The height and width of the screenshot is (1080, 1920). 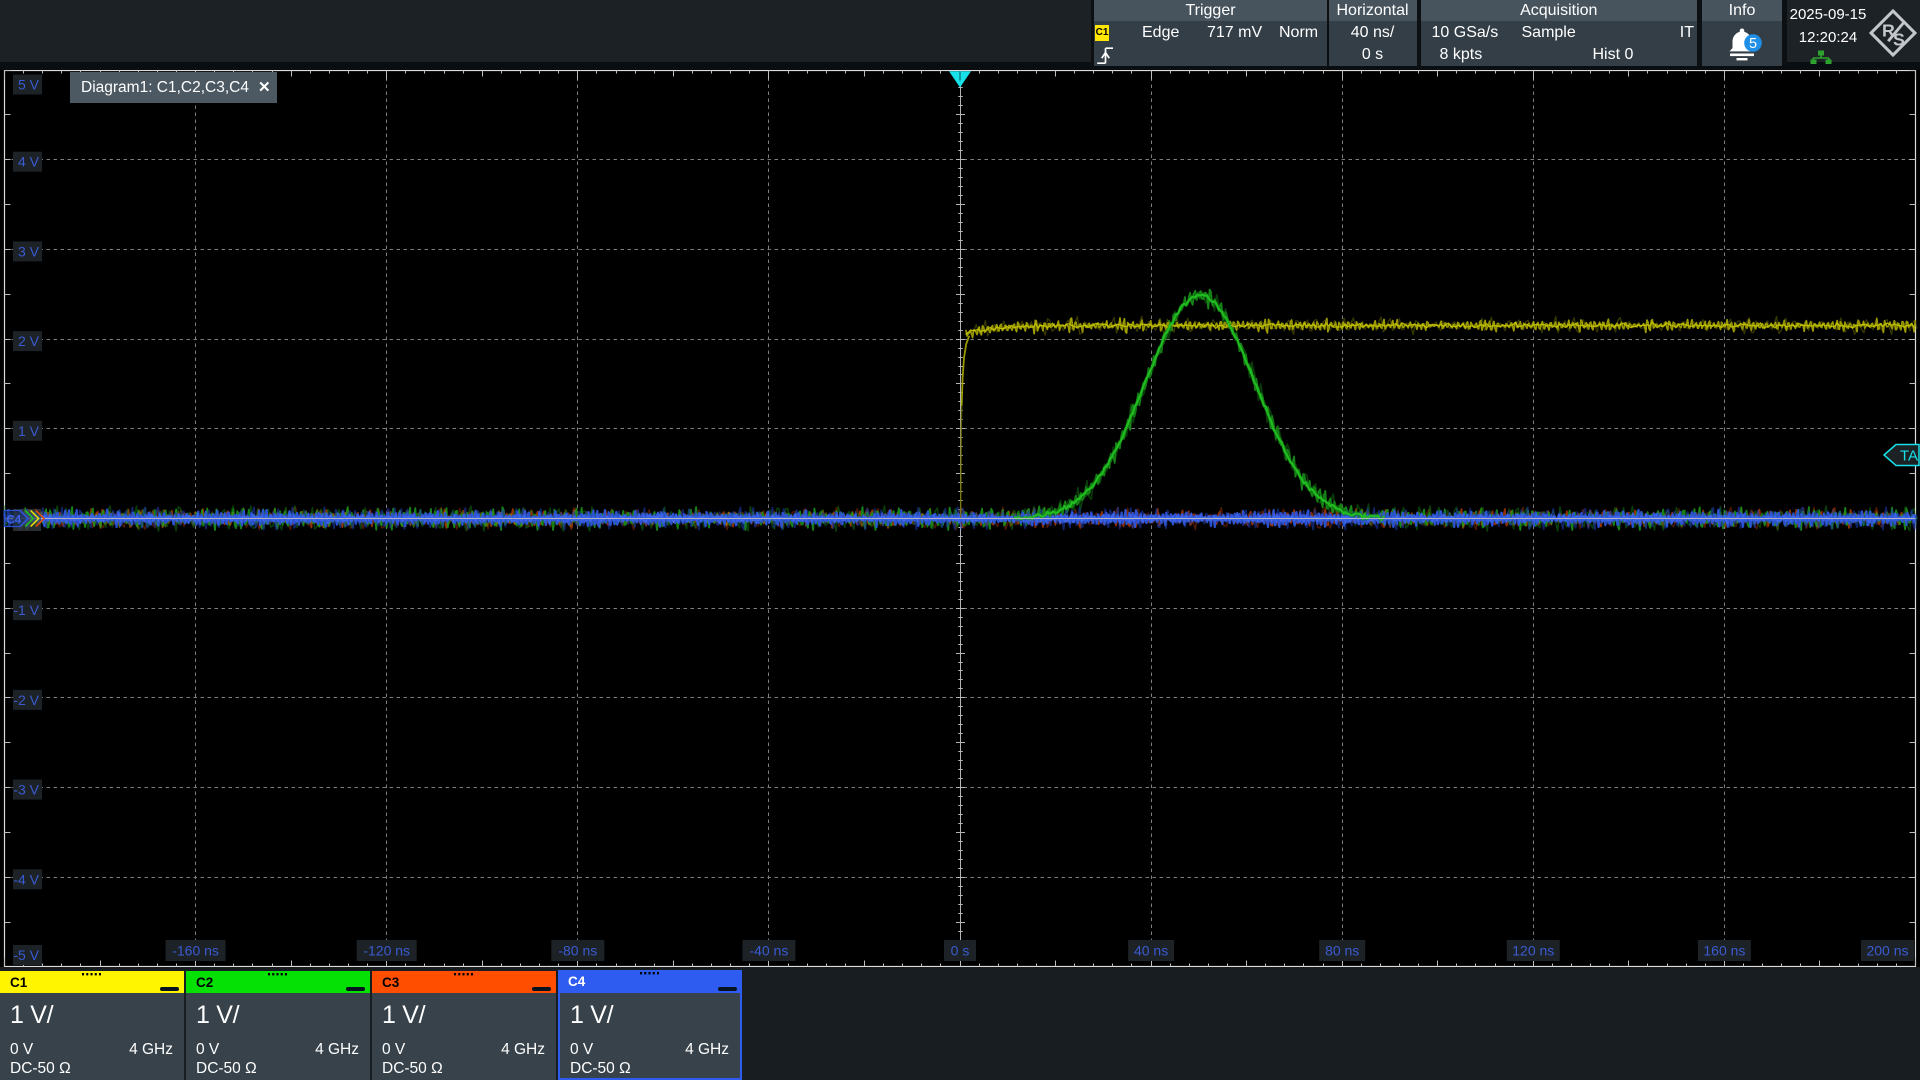 I want to click on svg-text: ‑3 V, so click(x=26, y=790).